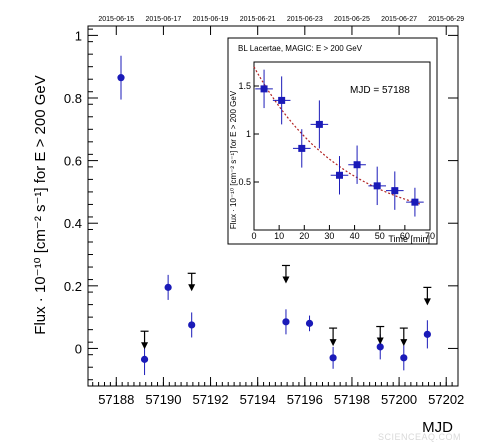 The image size is (479, 447). What do you see at coordinates (420, 437) in the screenshot?
I see `watermark: SCIENCEAQ.COM` at bounding box center [420, 437].